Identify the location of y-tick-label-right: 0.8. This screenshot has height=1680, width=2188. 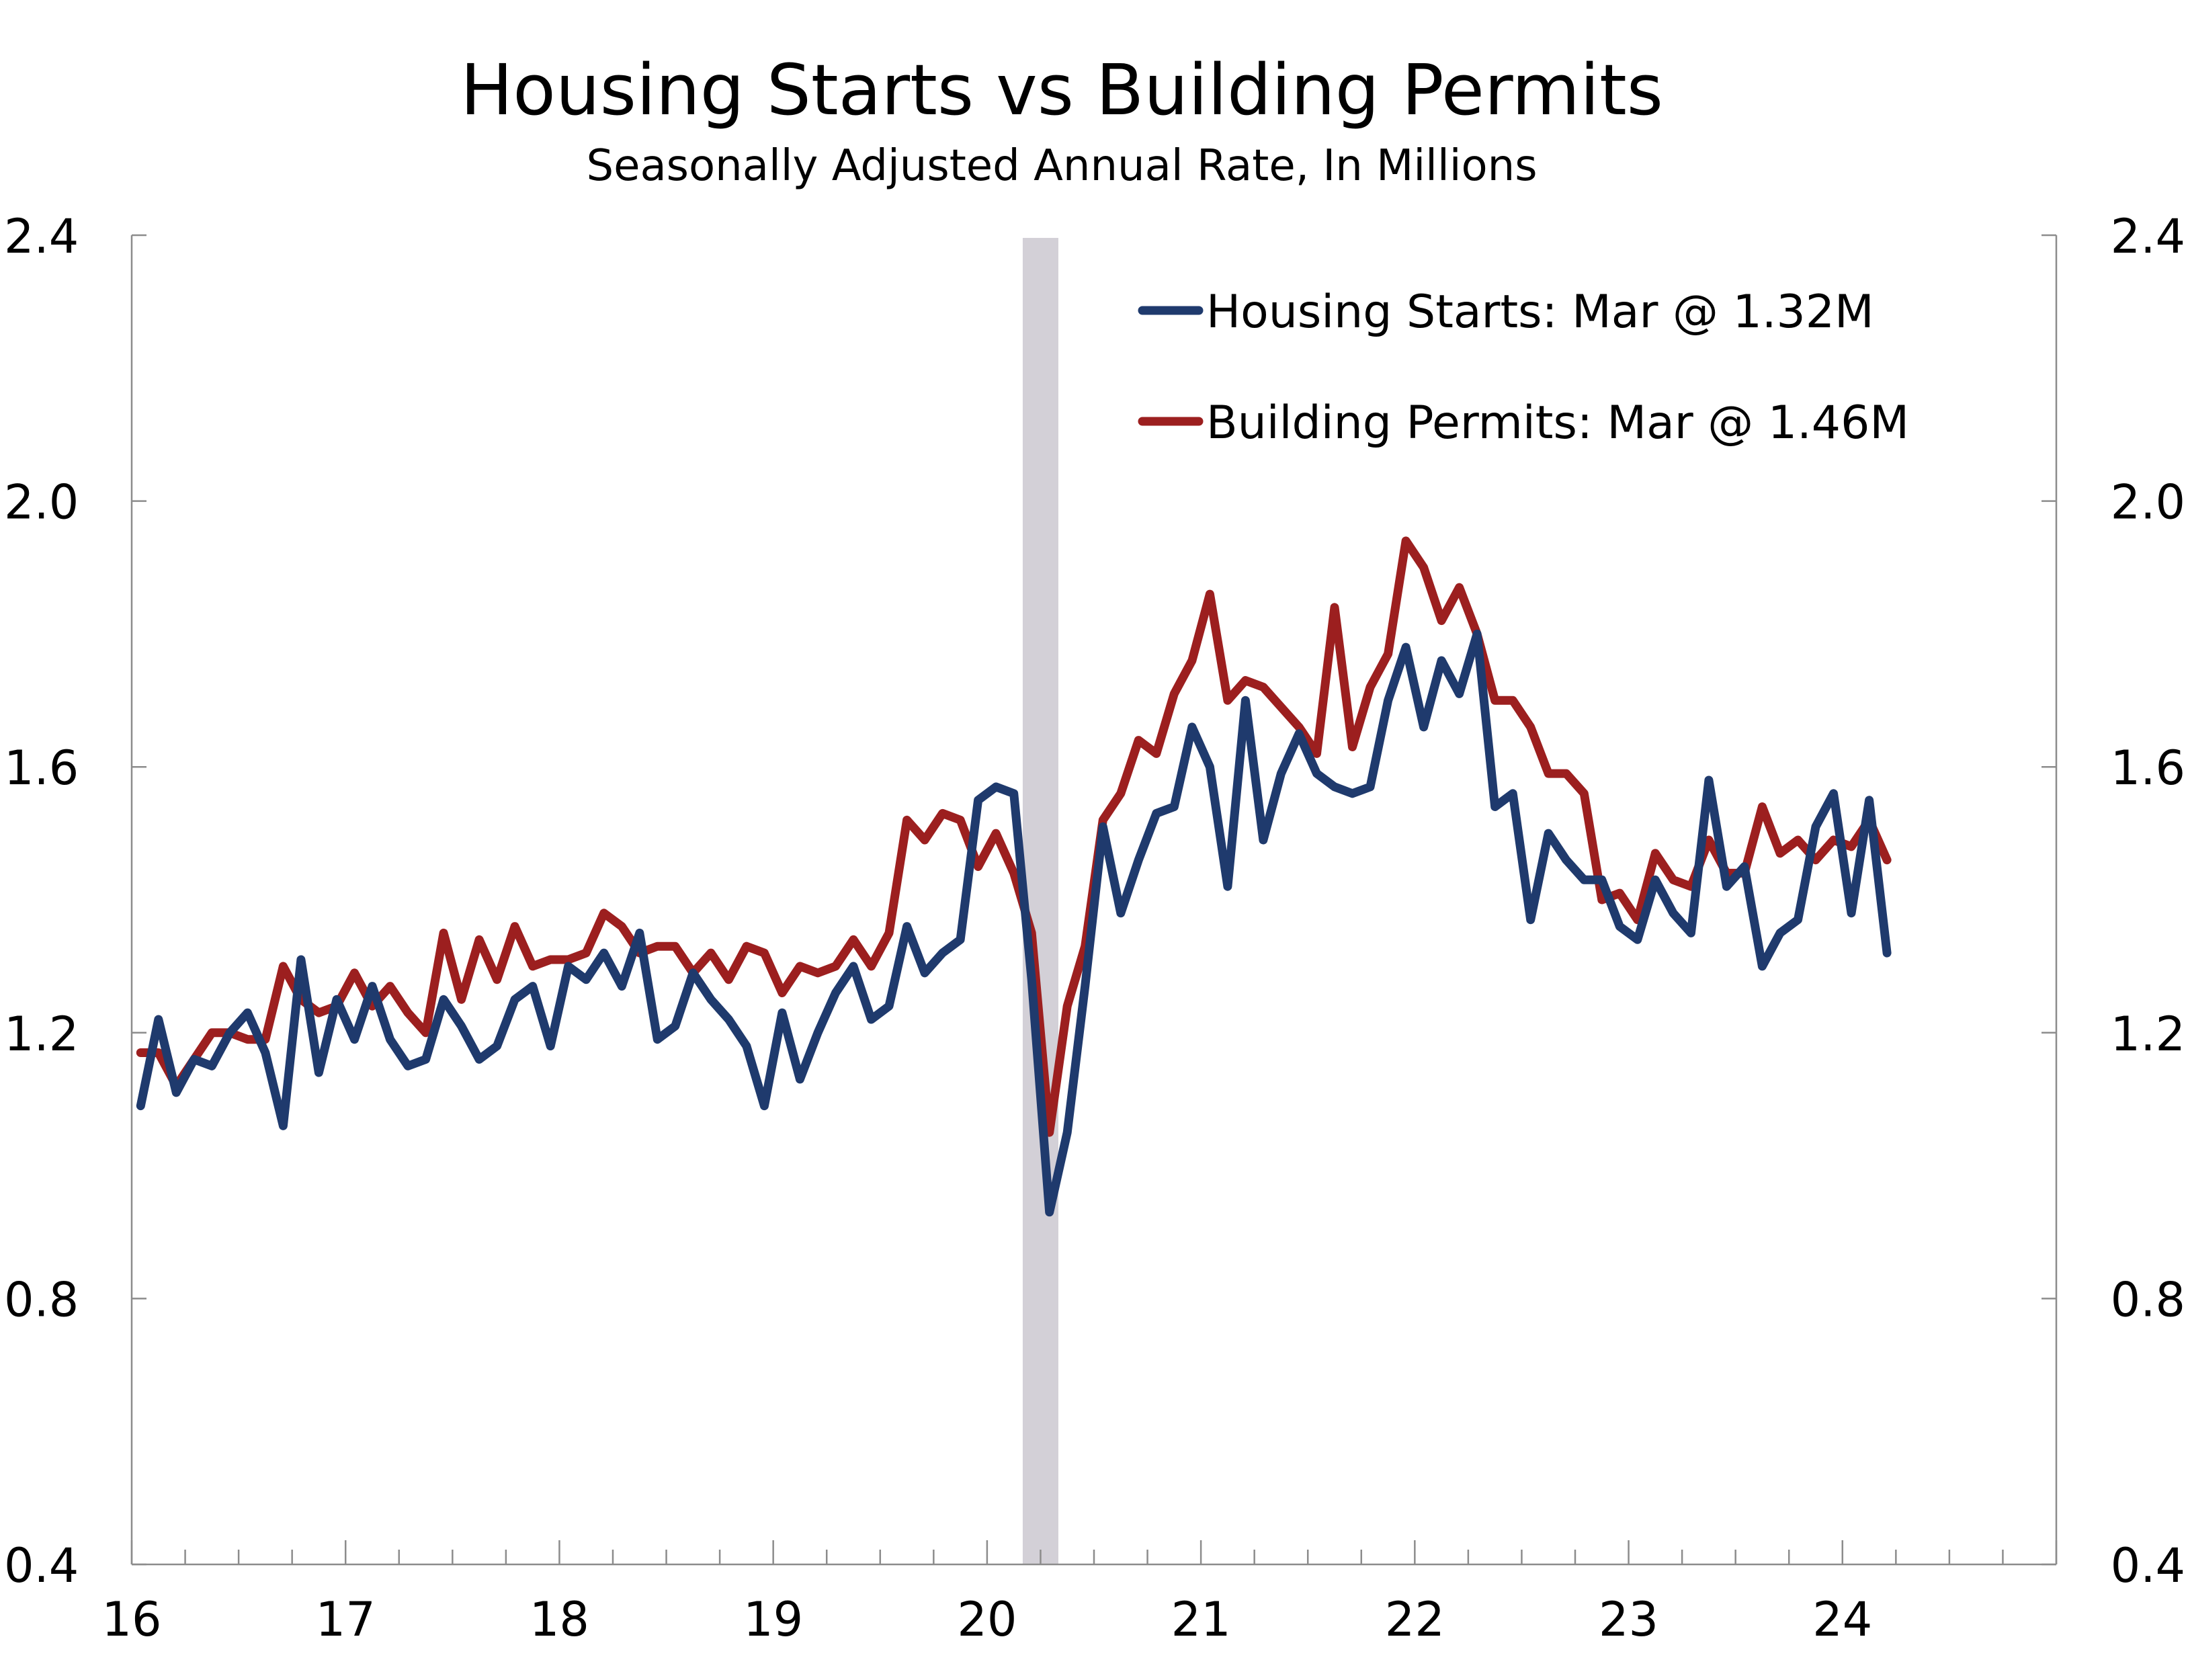
(2148, 1299).